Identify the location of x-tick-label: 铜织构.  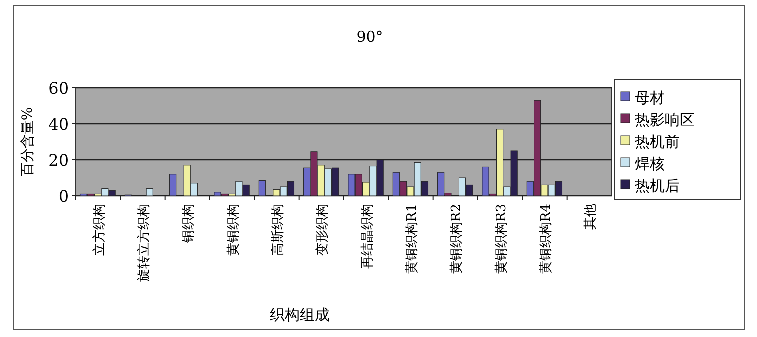
(189, 224).